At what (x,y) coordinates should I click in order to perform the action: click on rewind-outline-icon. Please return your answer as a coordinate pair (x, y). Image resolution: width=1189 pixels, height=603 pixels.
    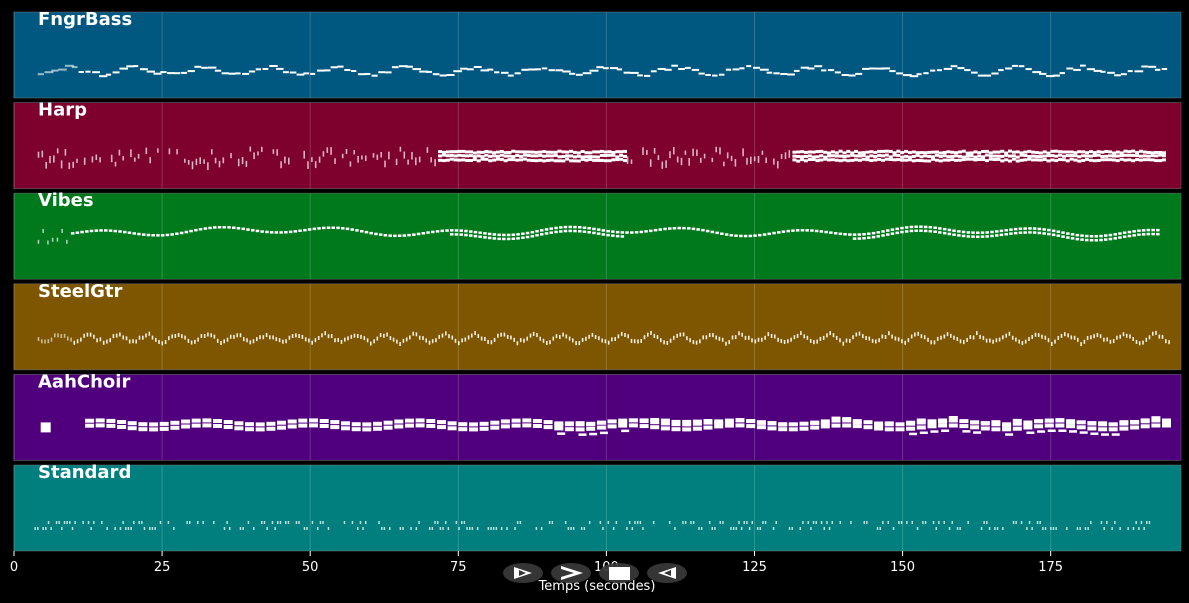
    Looking at the image, I should click on (667, 573).